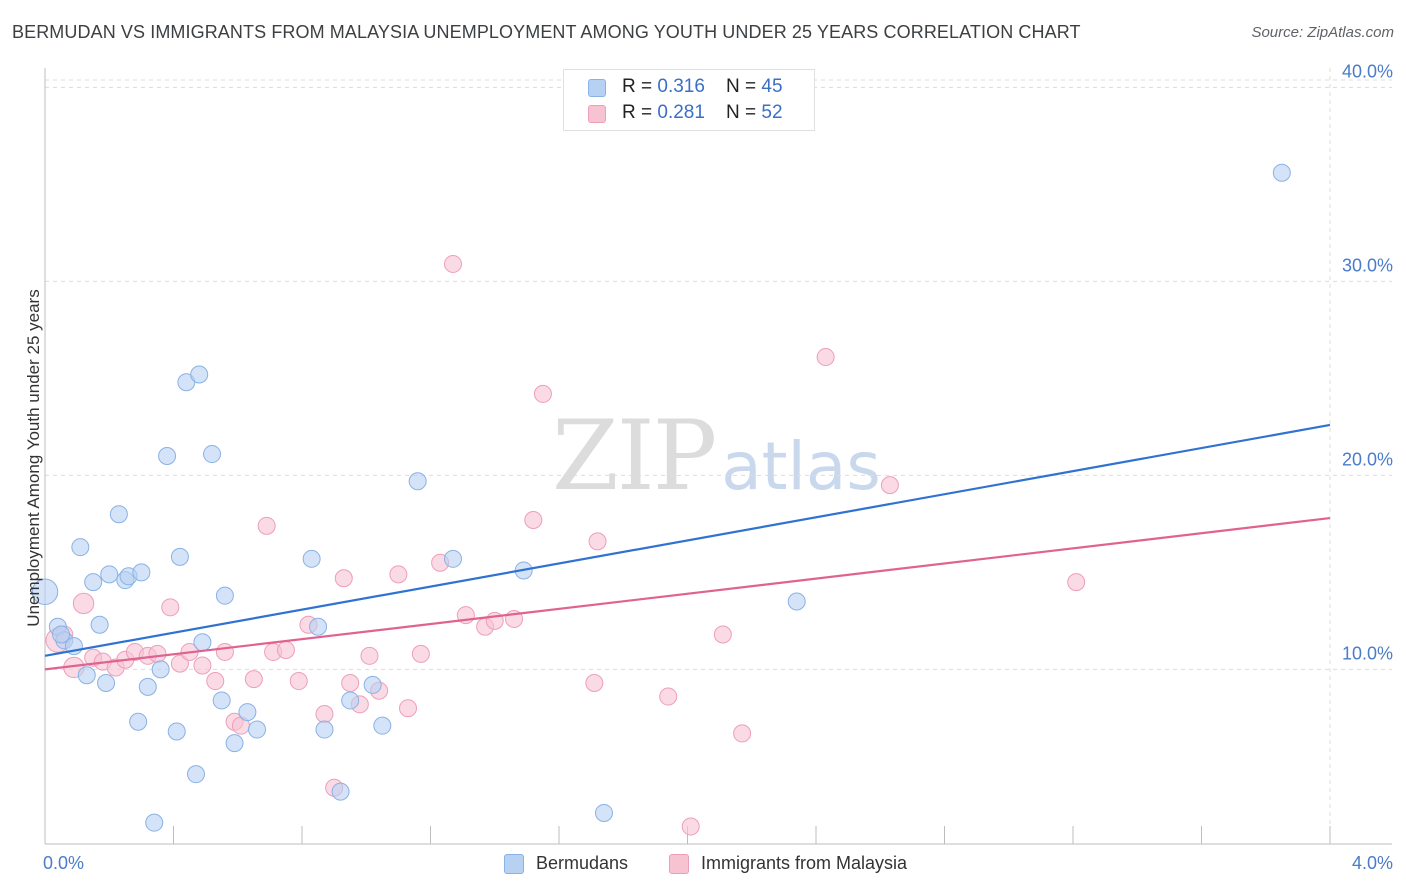 The image size is (1406, 892). I want to click on legend-n-value: 52, so click(772, 112).